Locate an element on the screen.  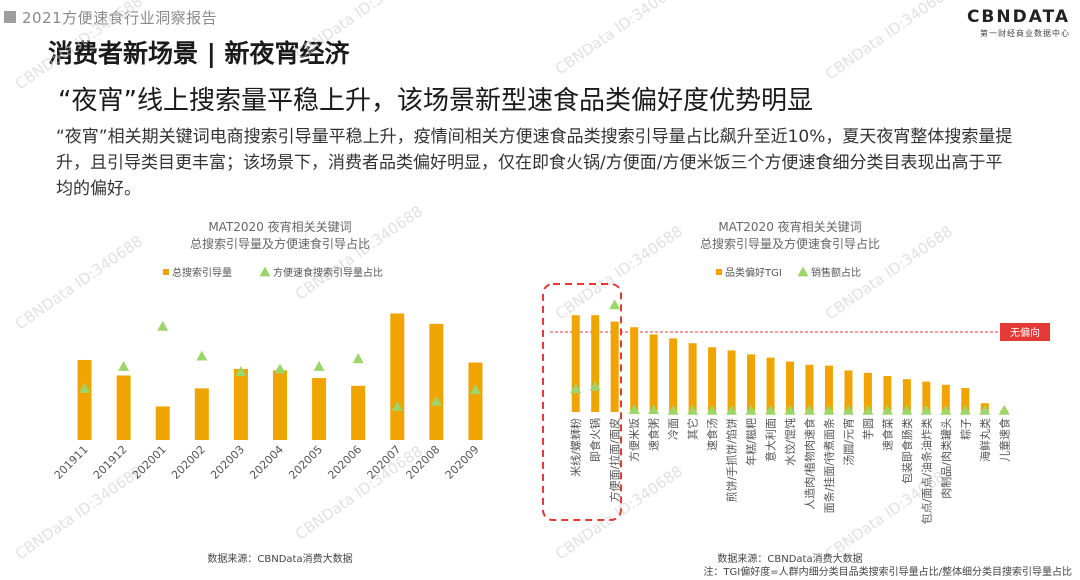
chart2-reference-label-box is located at coordinates (1025, 332).